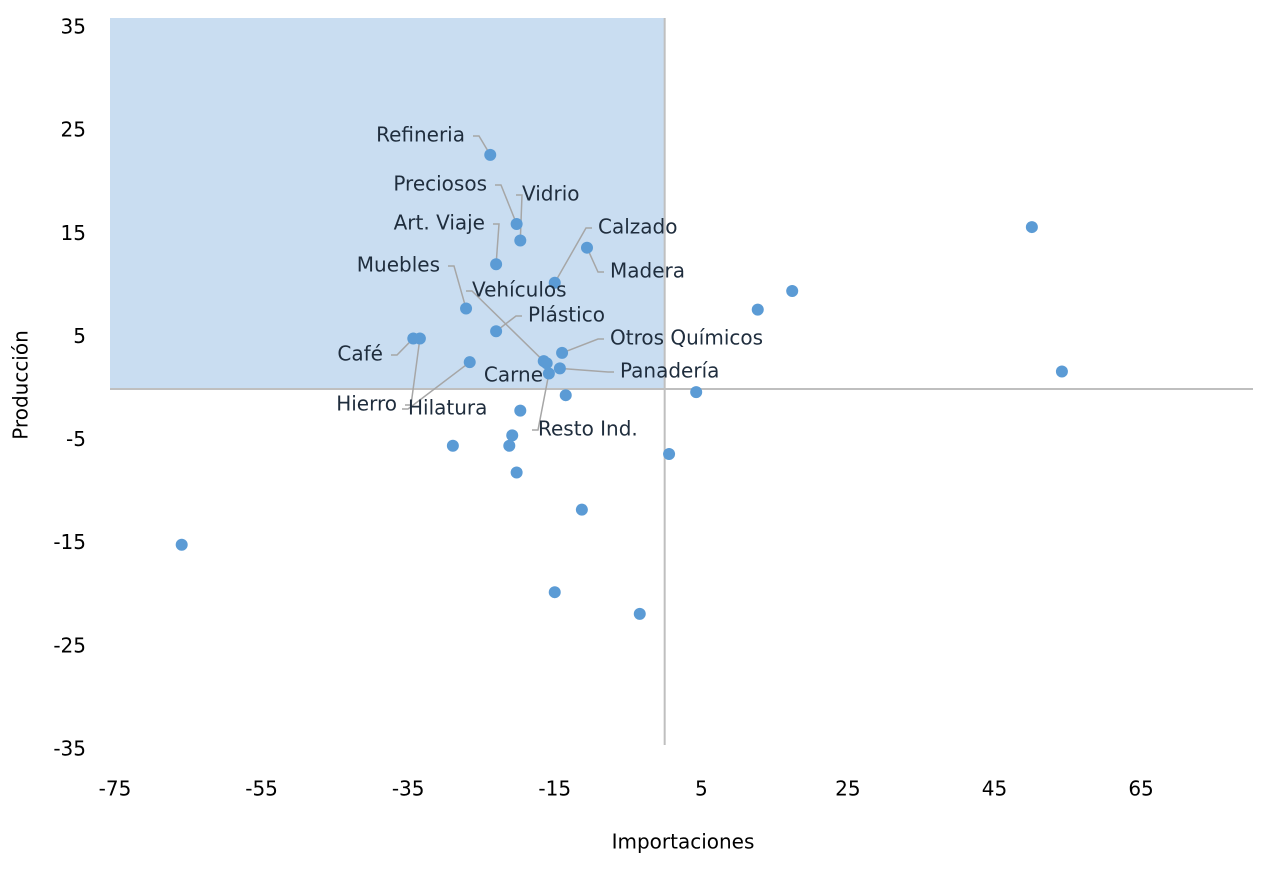 The height and width of the screenshot is (882, 1278). What do you see at coordinates (637, 227) in the screenshot?
I see `data-label: Calzado` at bounding box center [637, 227].